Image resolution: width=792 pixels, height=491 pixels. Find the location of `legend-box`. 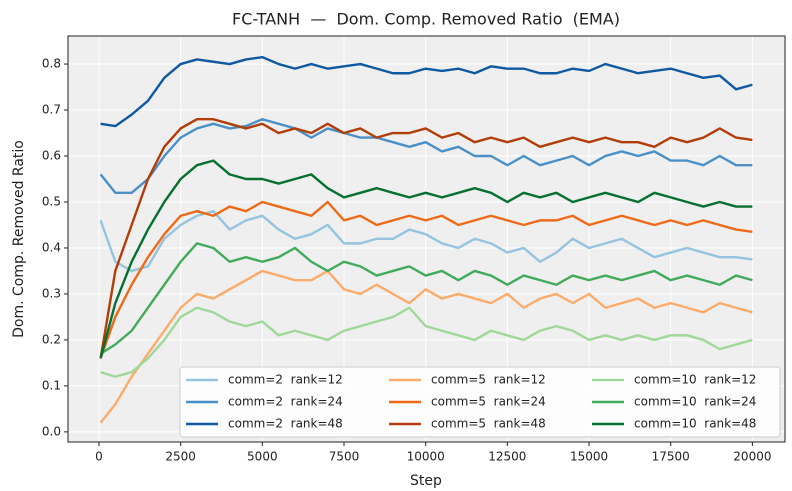

legend-box is located at coordinates (480, 402).